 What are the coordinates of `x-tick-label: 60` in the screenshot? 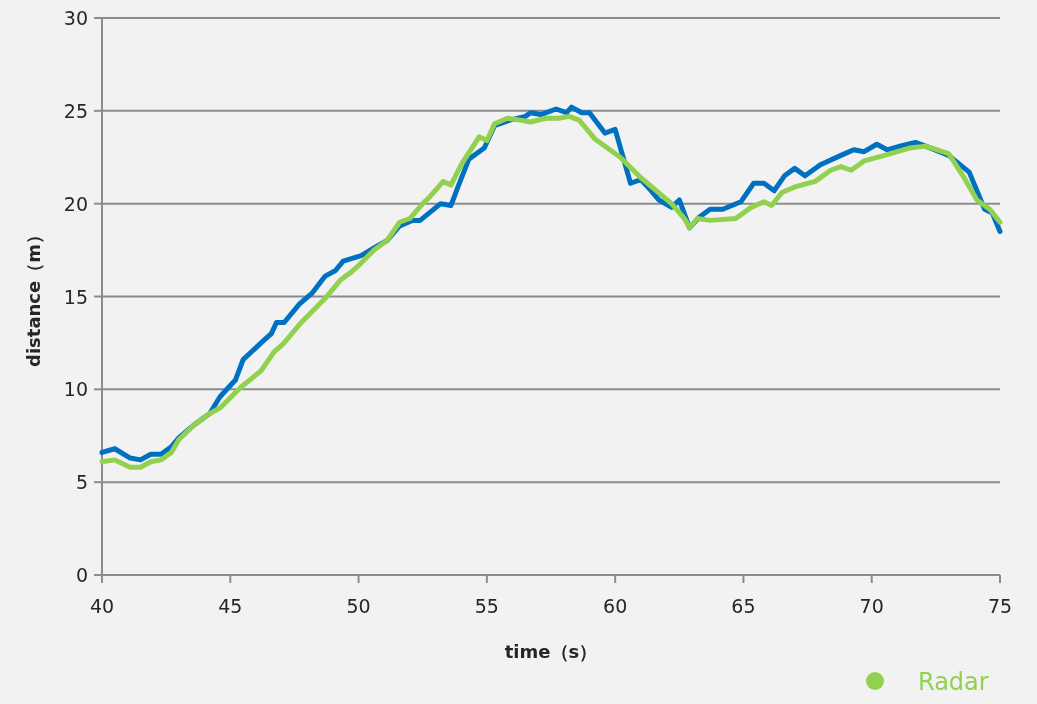 It's located at (615, 606).